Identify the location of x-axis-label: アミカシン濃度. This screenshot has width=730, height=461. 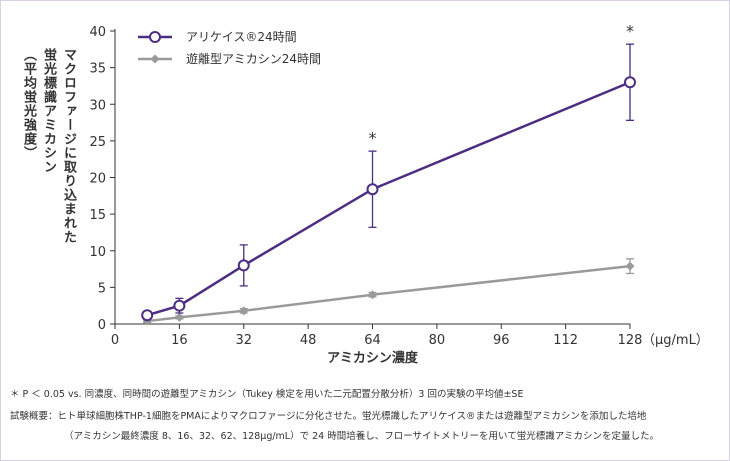
(373, 358).